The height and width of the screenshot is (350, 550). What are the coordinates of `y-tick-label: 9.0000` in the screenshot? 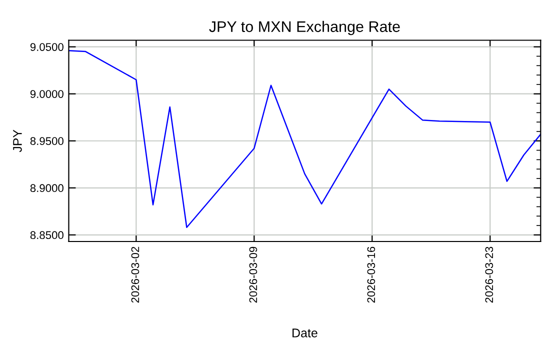 It's located at (47, 94).